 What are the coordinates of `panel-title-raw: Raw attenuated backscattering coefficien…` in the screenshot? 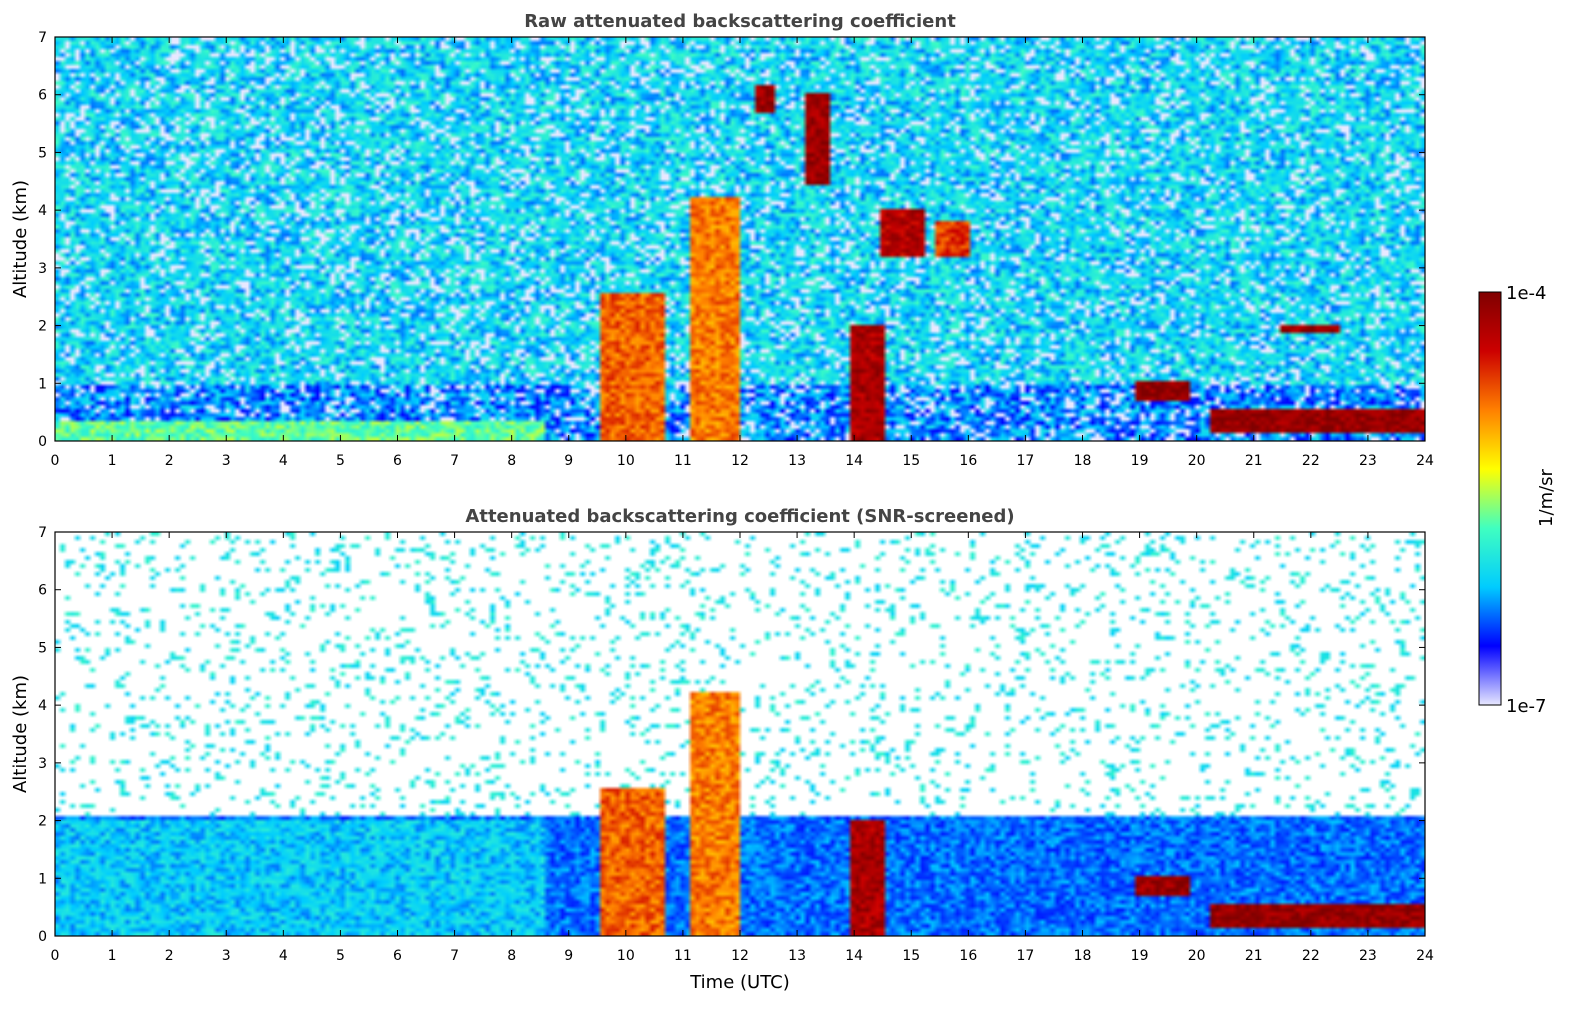 It's located at (740, 21).